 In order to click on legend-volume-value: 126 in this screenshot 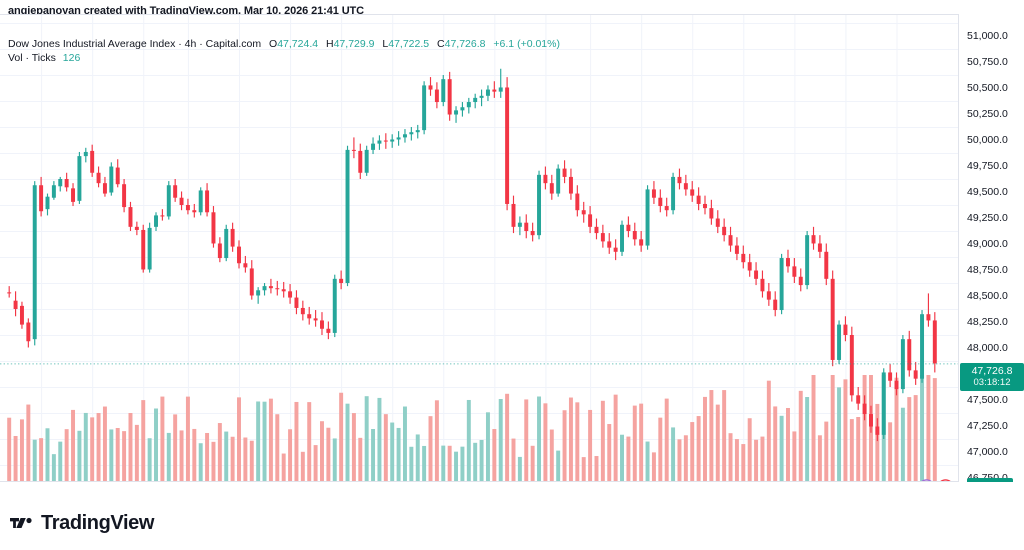, I will do `click(71, 58)`.